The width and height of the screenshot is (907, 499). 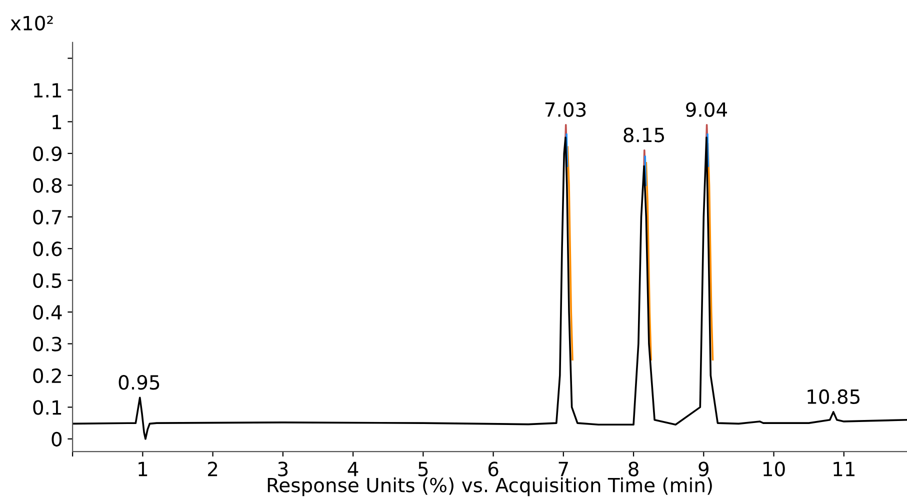 I want to click on x-axis-title: Response Units (%) vs. Acquisition Time (min), so click(x=490, y=486).